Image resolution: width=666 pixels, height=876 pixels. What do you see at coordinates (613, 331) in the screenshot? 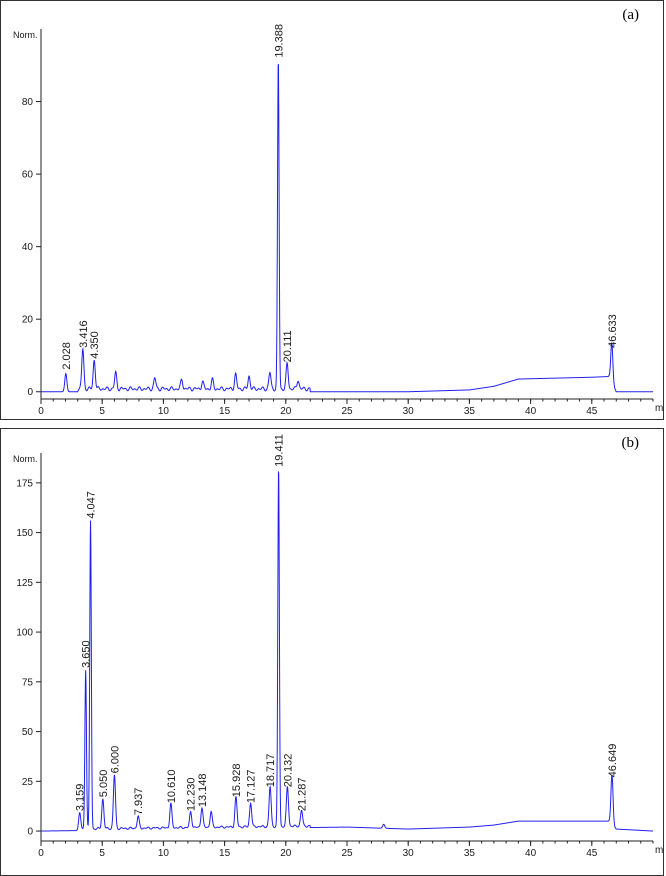
I see `peak-label: 46.633` at bounding box center [613, 331].